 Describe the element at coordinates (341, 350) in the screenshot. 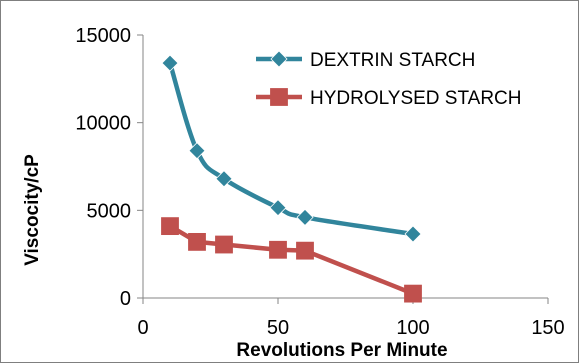

I see `x-axis-title: Revolutions Per Minute` at that location.